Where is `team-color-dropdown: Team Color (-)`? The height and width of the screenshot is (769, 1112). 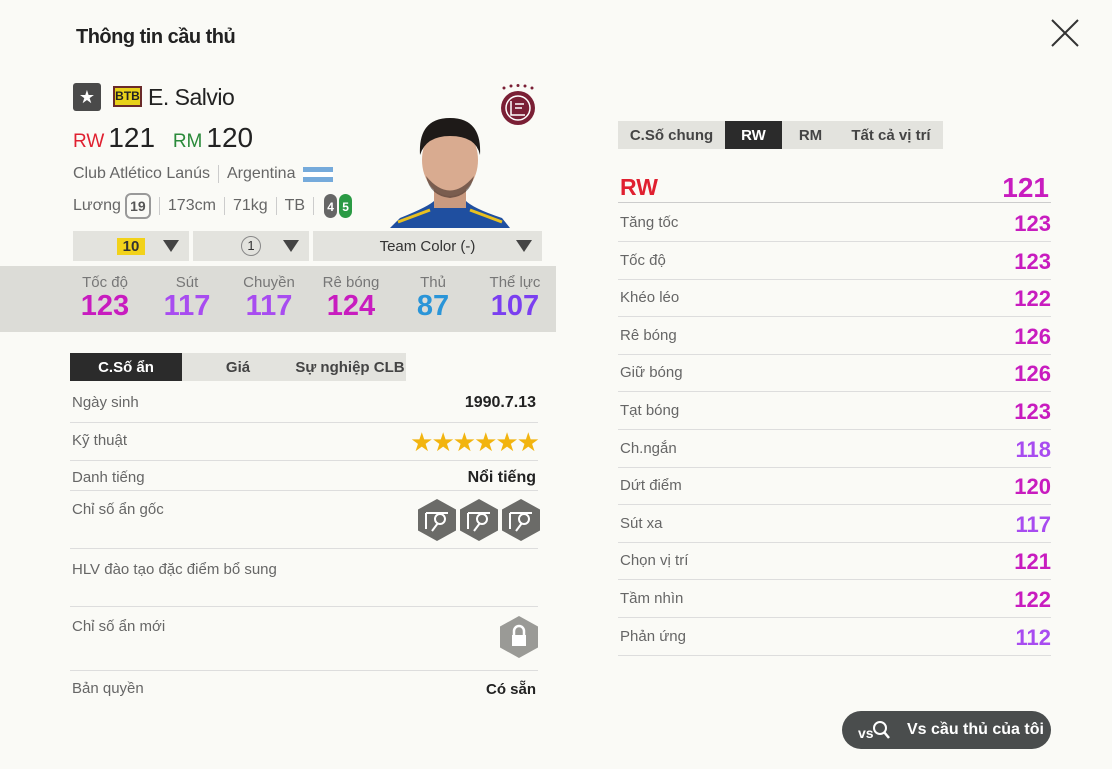 team-color-dropdown: Team Color (-) is located at coordinates (427, 246).